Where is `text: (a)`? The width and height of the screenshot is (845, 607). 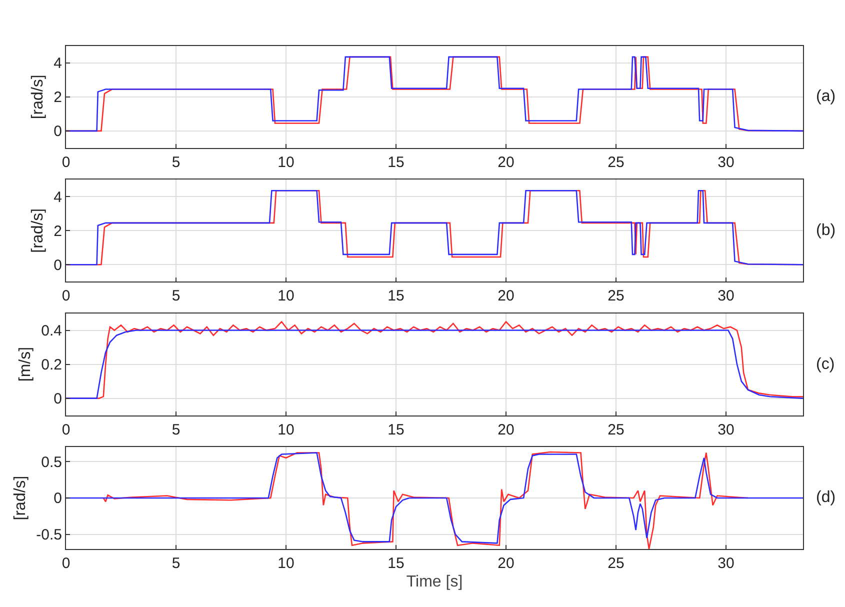
text: (a) is located at coordinates (826, 96).